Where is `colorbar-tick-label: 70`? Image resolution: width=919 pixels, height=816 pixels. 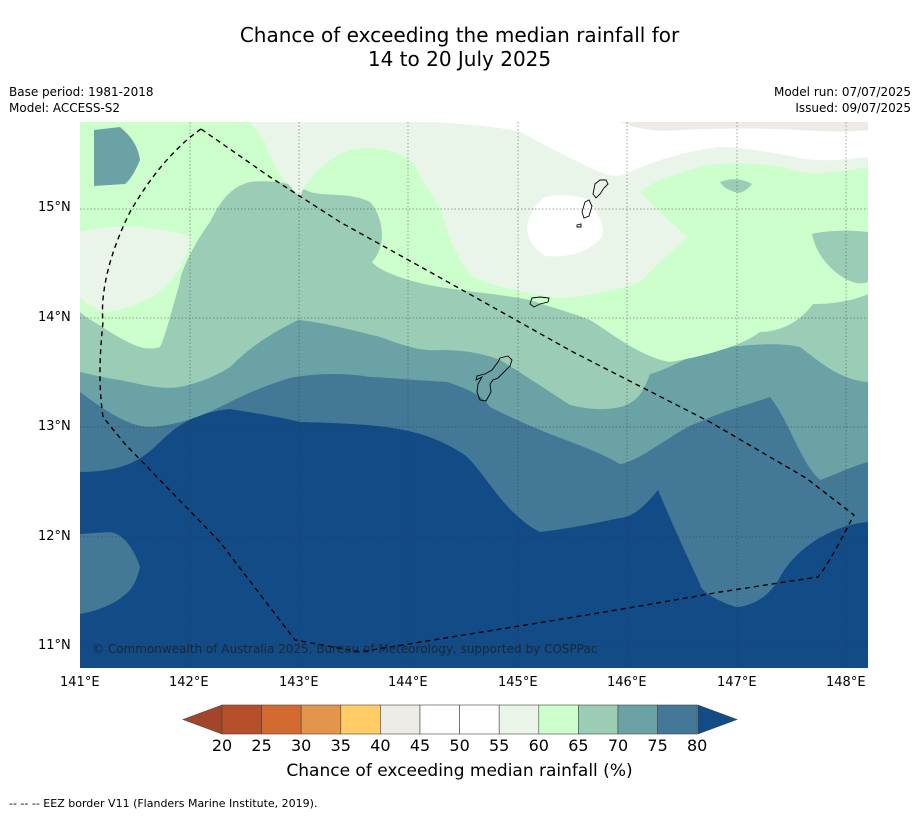
colorbar-tick-label: 70 is located at coordinates (618, 745).